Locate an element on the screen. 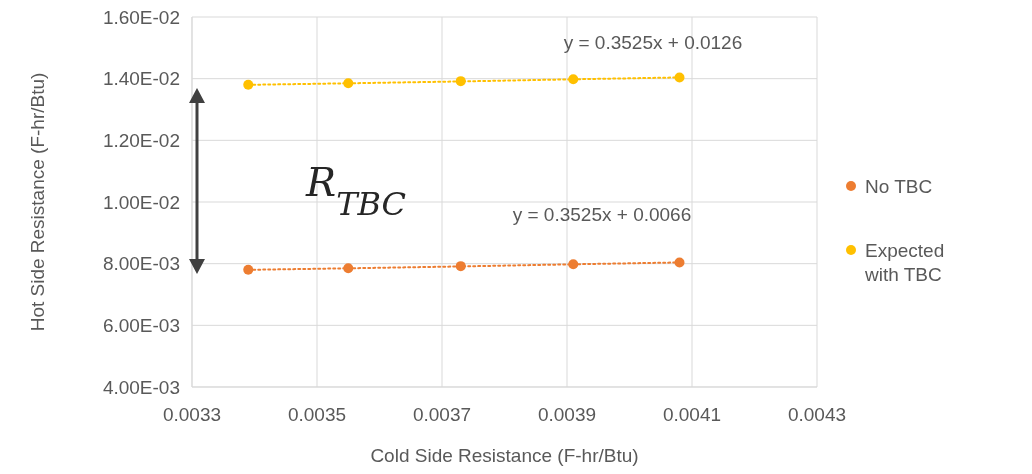  y-tick-label: 4.00E-03 is located at coordinates (141, 387).